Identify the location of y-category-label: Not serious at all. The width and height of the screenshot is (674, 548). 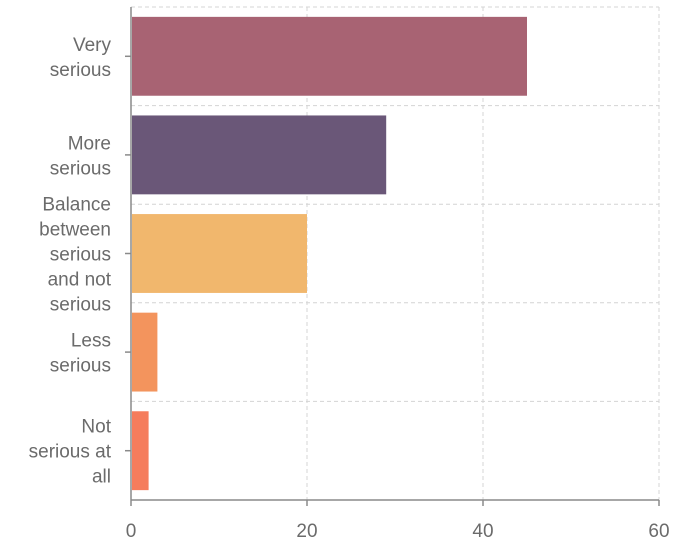
(70, 452).